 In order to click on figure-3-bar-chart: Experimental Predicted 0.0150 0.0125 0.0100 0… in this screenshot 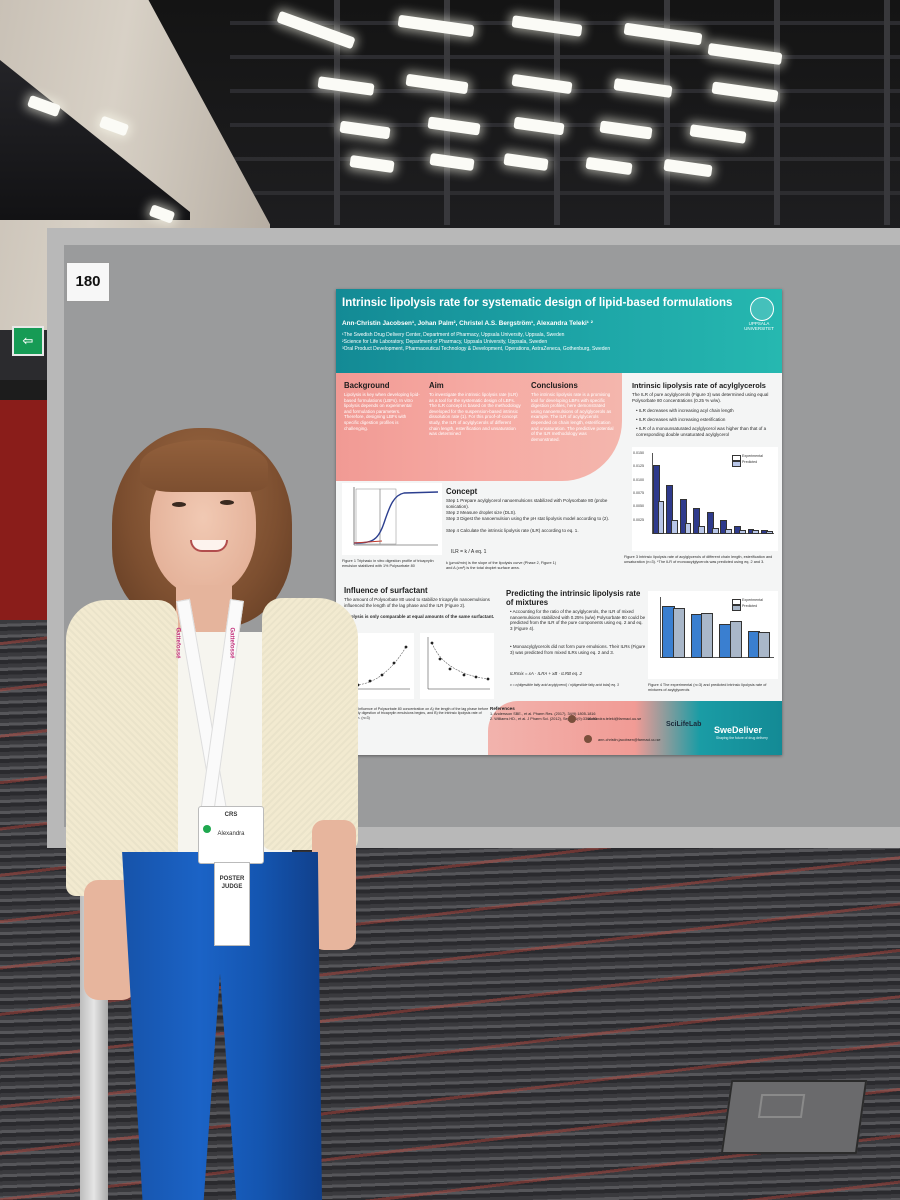, I will do `click(705, 499)`.